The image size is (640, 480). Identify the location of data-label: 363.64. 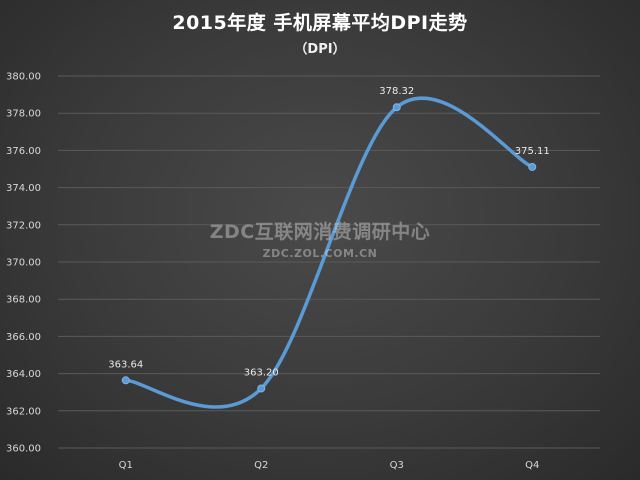
(125, 364).